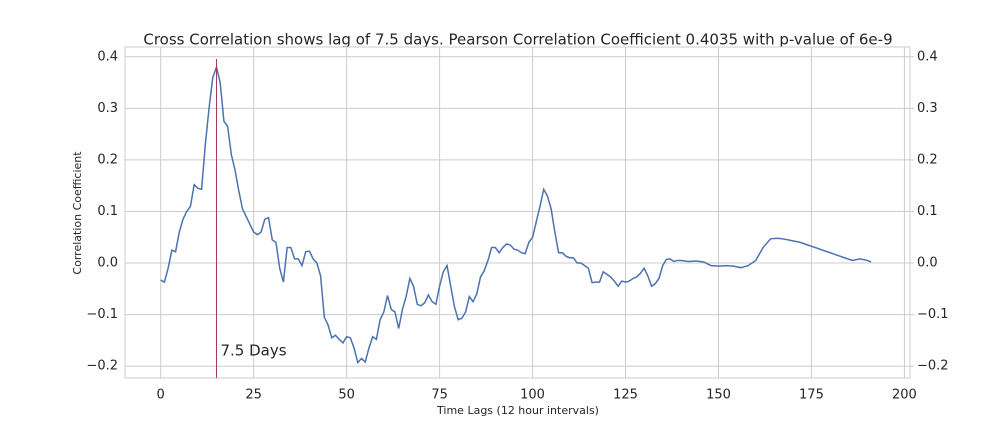 The width and height of the screenshot is (1008, 432). I want to click on y2-tick-label: 0.2, so click(927, 159).